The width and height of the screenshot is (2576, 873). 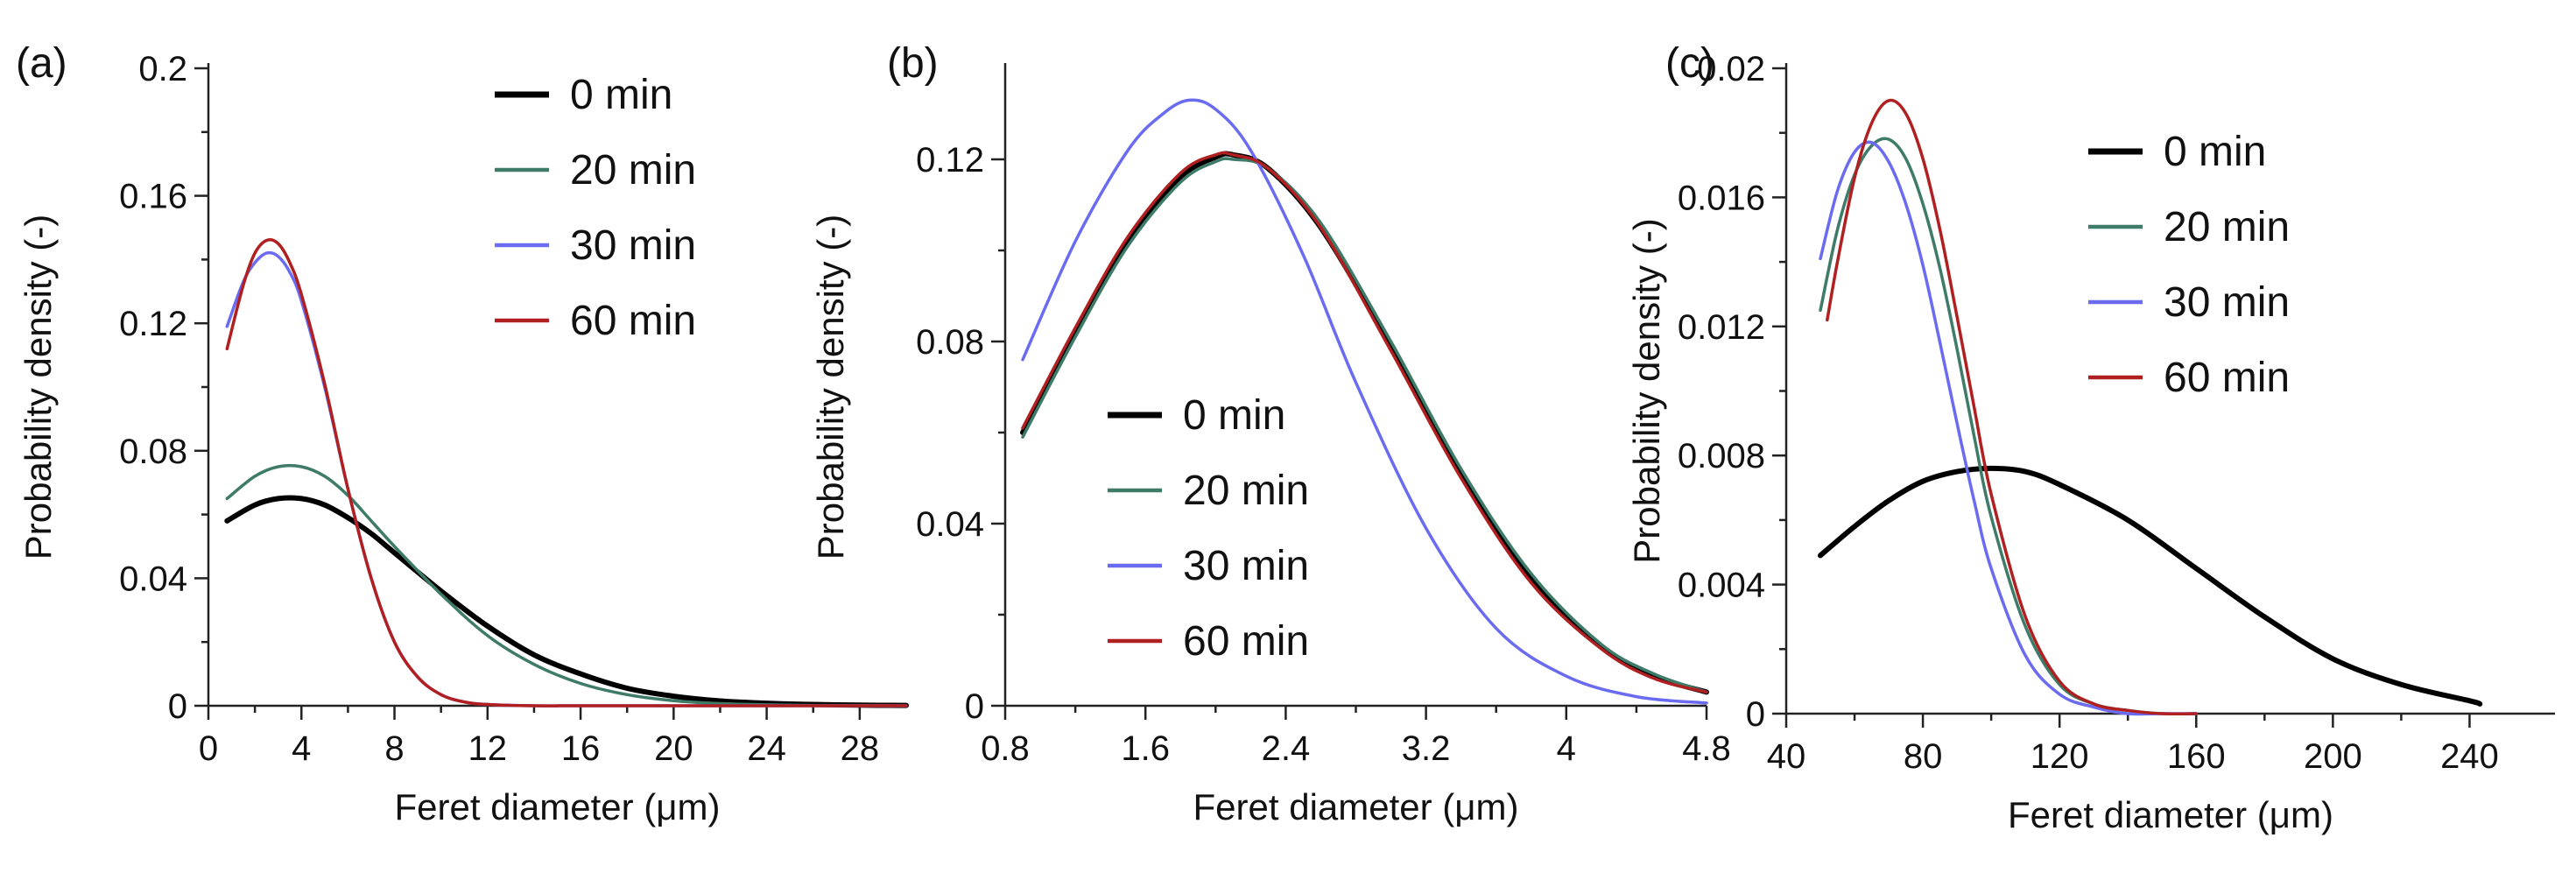 I want to click on x-tick-label: 40, so click(x=1786, y=756).